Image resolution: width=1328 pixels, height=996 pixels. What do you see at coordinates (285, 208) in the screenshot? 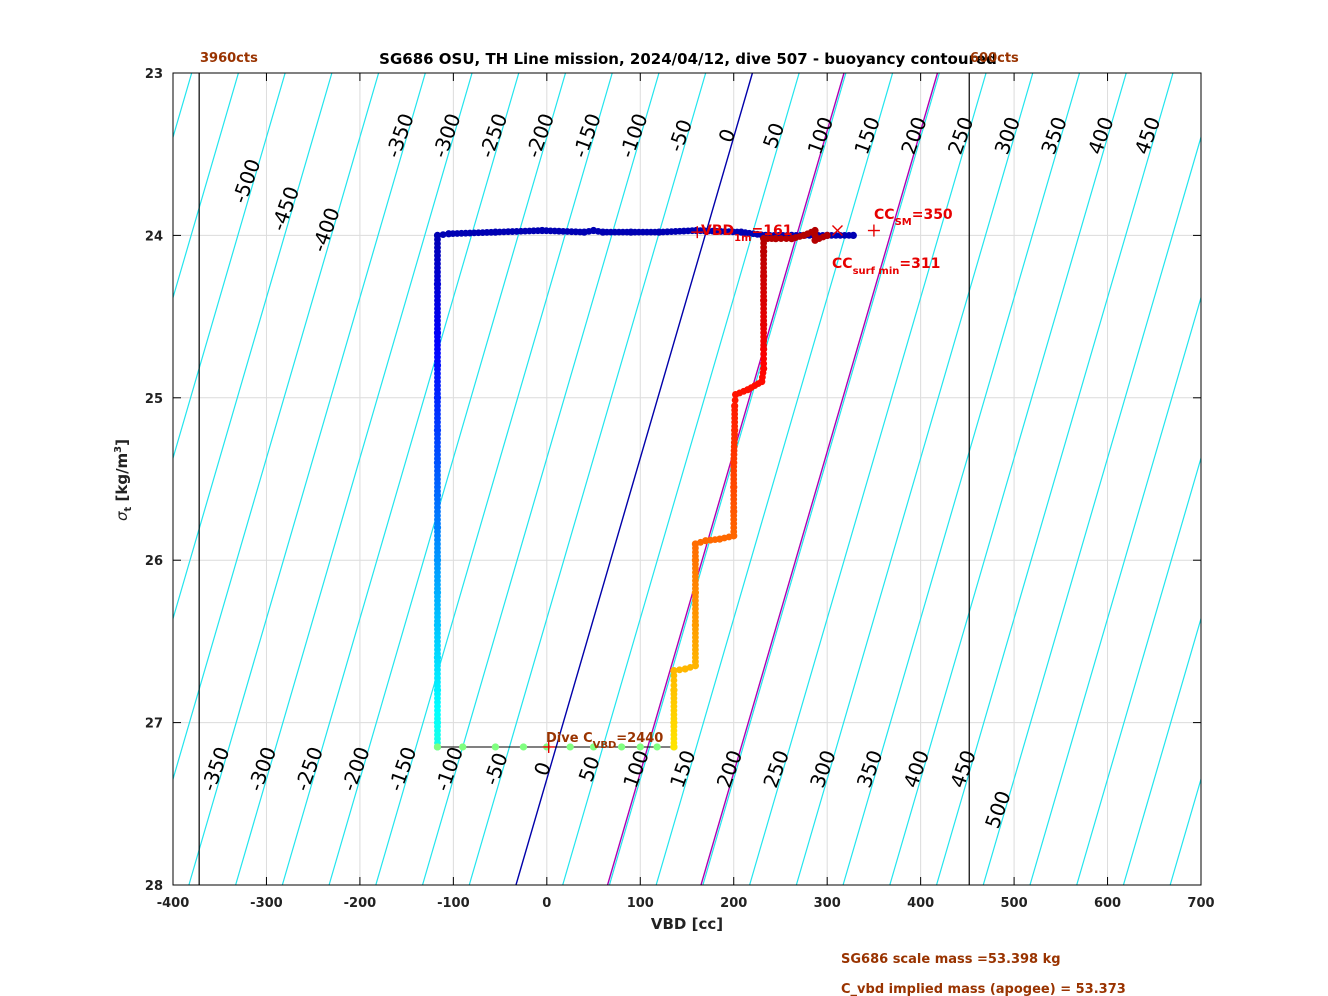
I see `contour-label-top: -450` at bounding box center [285, 208].